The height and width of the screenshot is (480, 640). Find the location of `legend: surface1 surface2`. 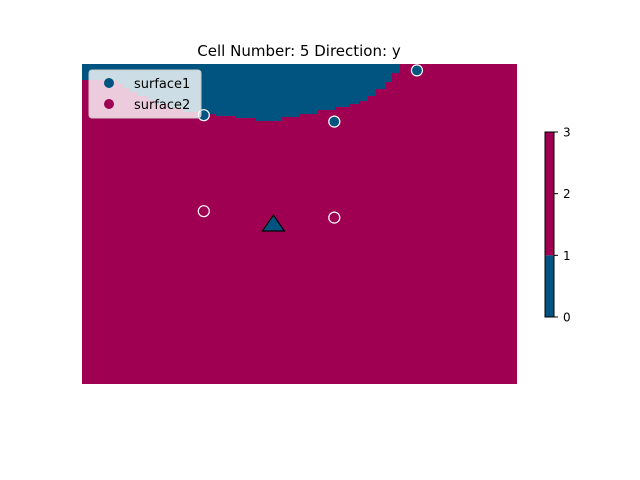

legend: surface1 surface2 is located at coordinates (145, 94).